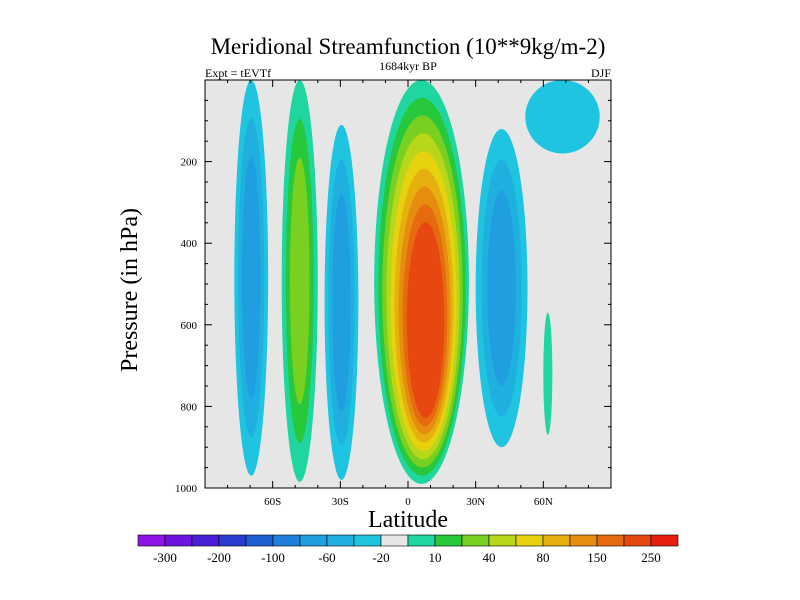  What do you see at coordinates (475, 502) in the screenshot?
I see `x-tick-label: 30N` at bounding box center [475, 502].